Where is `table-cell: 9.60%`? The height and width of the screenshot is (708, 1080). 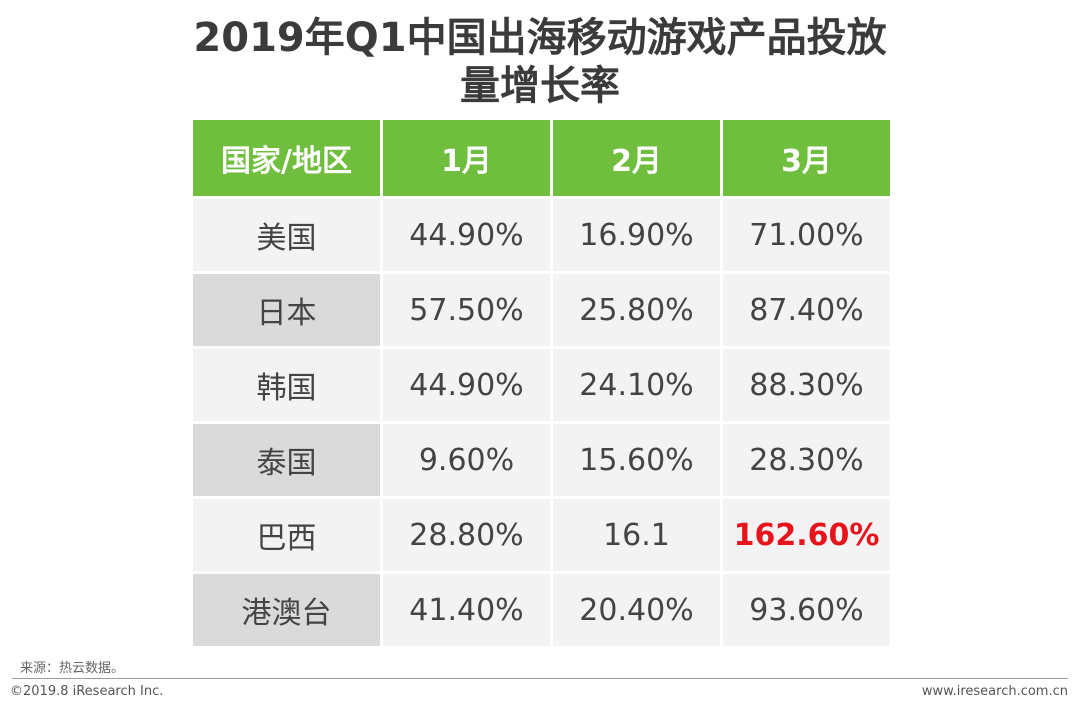 table-cell: 9.60% is located at coordinates (466, 460).